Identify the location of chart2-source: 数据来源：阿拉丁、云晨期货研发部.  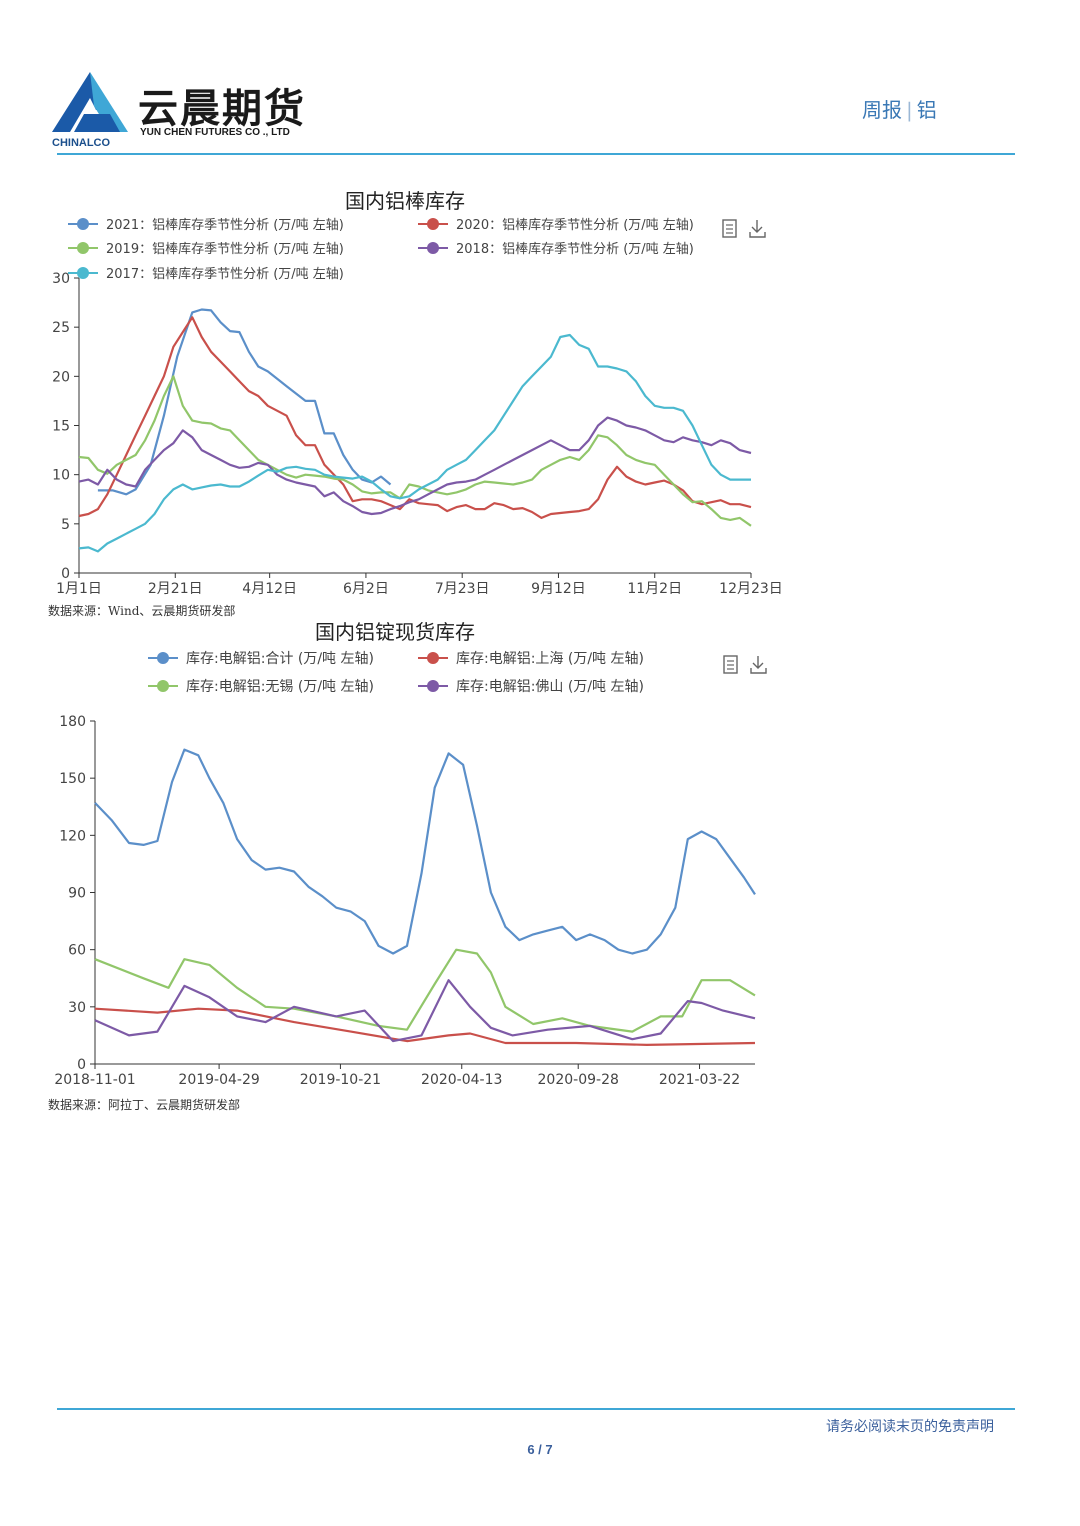
(144, 1105).